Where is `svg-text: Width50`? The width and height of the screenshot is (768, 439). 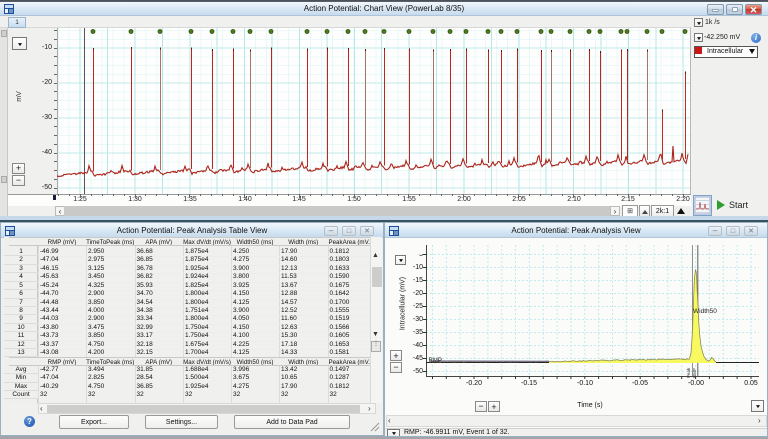 svg-text: Width50 is located at coordinates (705, 311).